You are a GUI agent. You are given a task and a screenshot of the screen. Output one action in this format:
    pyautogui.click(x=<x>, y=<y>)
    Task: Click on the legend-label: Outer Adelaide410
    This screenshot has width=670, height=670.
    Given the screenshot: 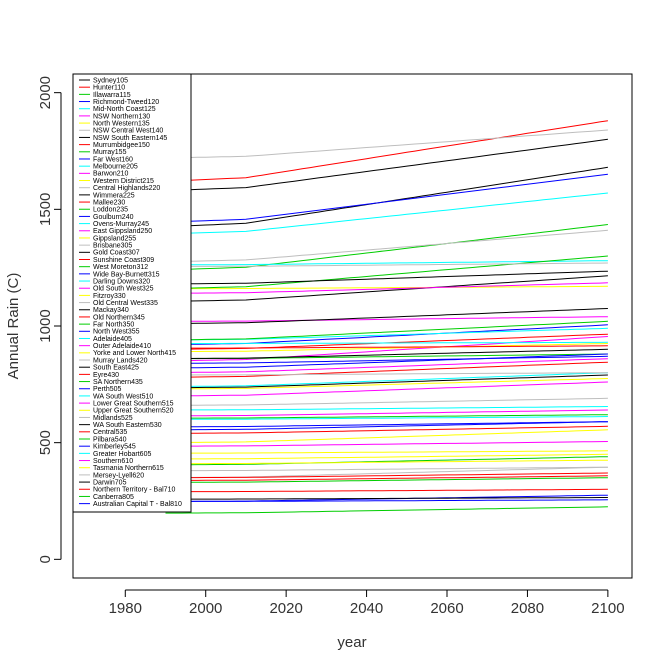 What is the action you would take?
    pyautogui.click(x=122, y=346)
    